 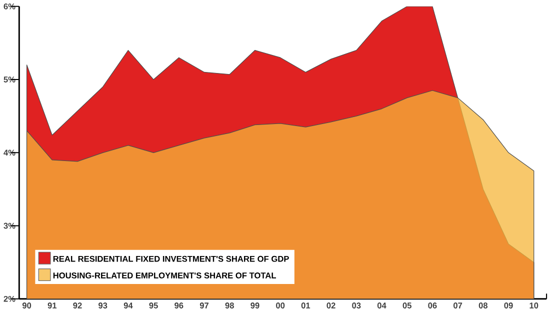 What do you see at coordinates (164, 275) in the screenshot?
I see `legend-label: HOUSING-RELATED EMPLOYMENT'S SHARE OF TOTAL` at bounding box center [164, 275].